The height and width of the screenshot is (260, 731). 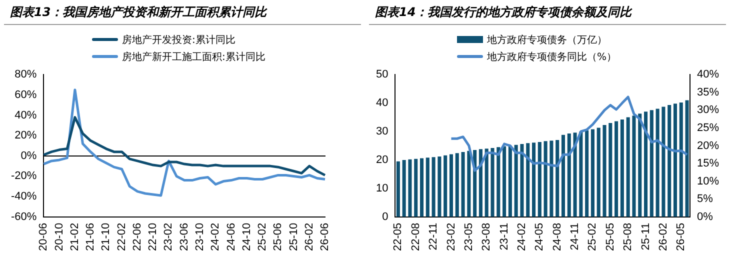 I want to click on legend-label: 房地产新开工施工面积:累计同比, so click(x=194, y=57).